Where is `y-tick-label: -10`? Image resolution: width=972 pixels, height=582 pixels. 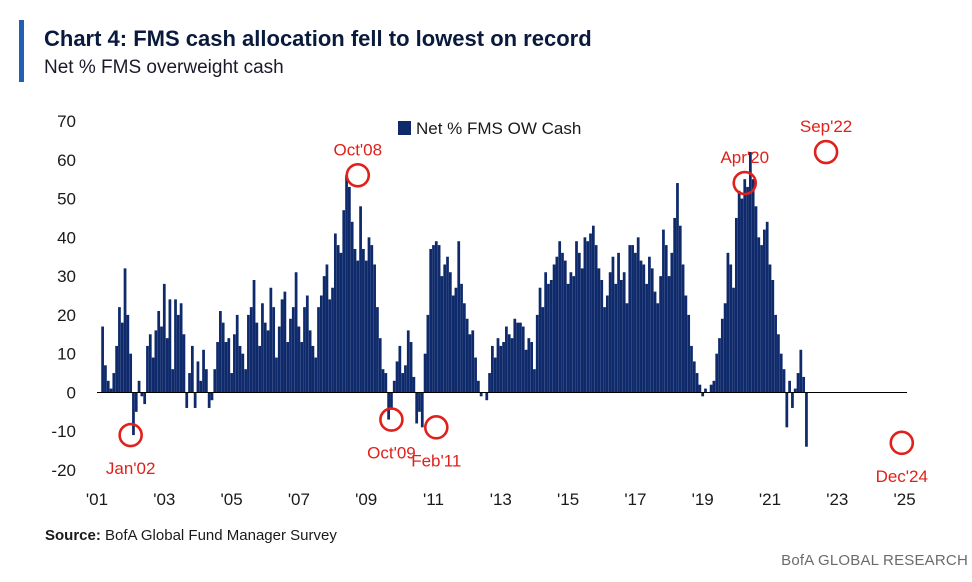
y-tick-label: -10 is located at coordinates (63, 431).